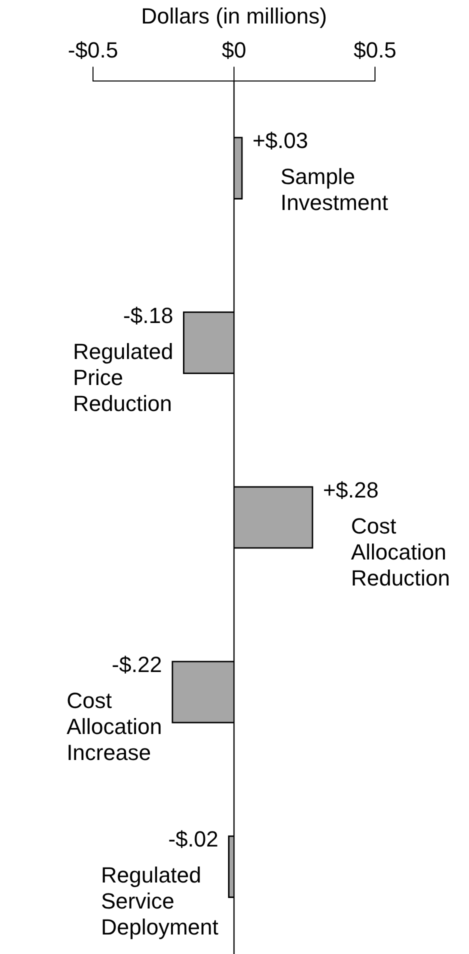  I want to click on y-tick-label: Sample Investment, so click(334, 190).